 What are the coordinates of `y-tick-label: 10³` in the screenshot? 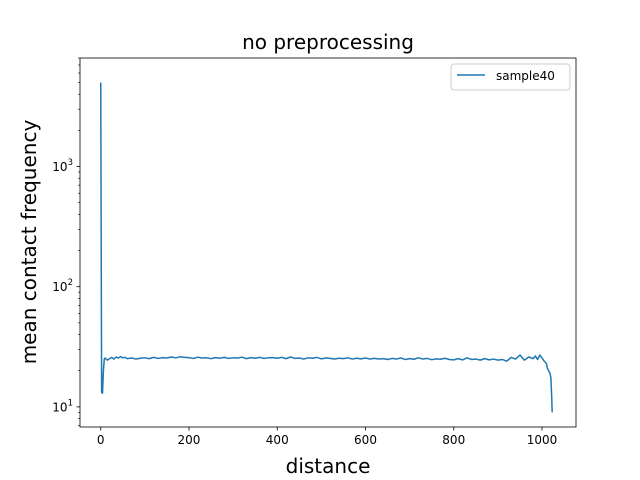 It's located at (62, 166).